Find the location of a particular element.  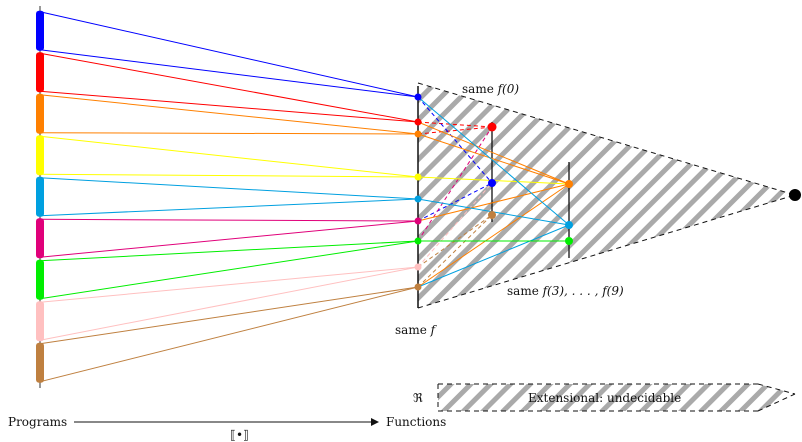

program-segments is located at coordinates (40, 196).